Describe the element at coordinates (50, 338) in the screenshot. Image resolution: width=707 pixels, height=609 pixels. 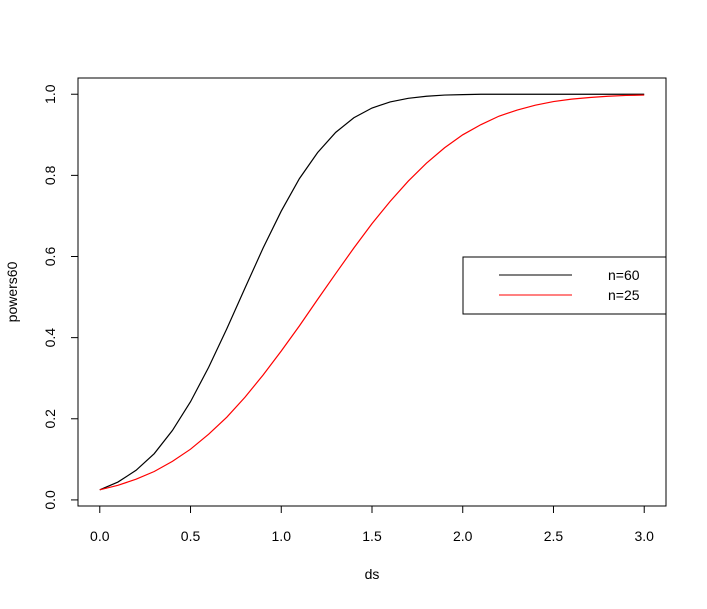
I see `y-tick-label: 0.4` at that location.